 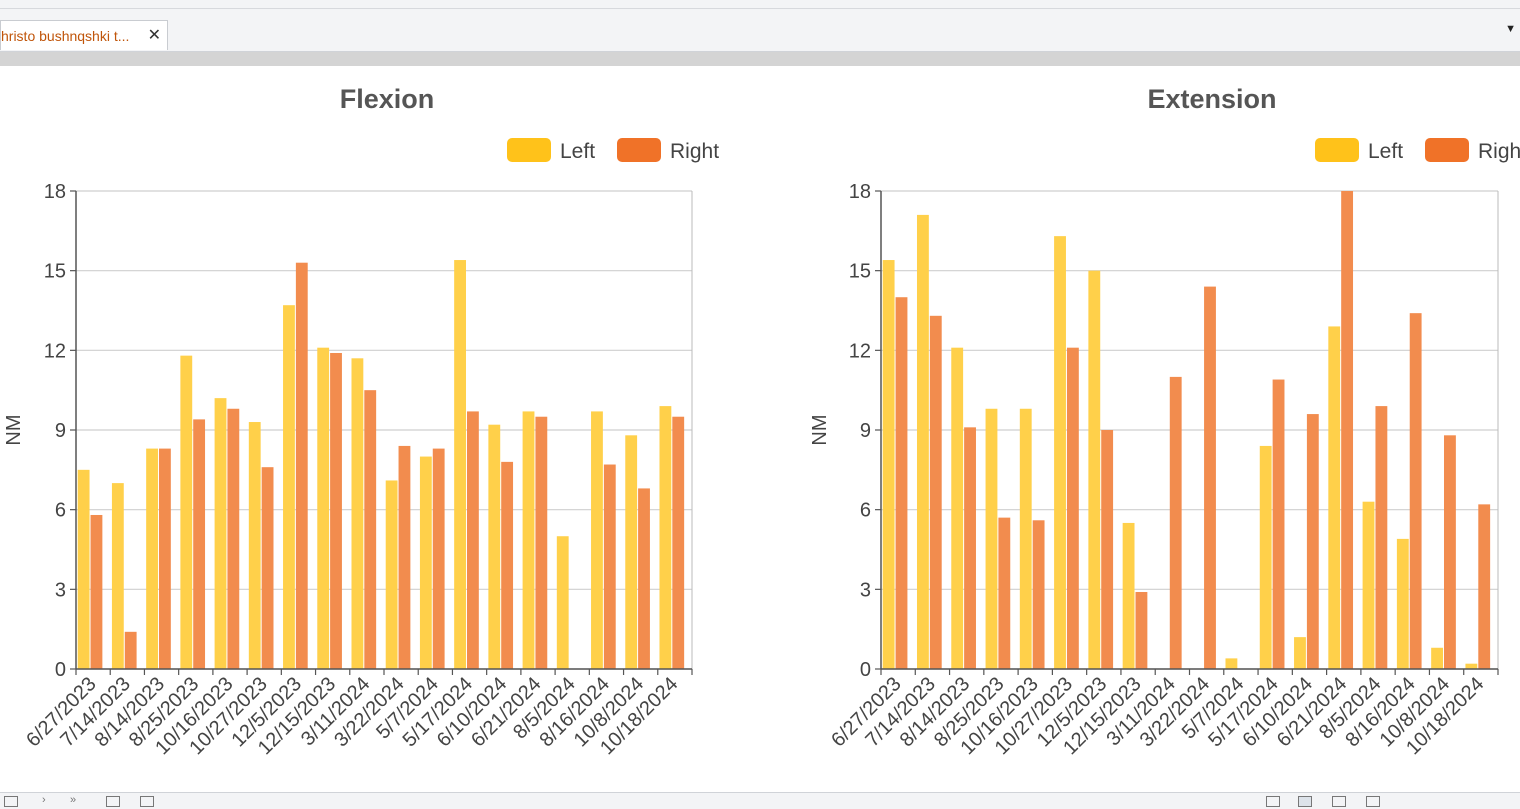 I want to click on chevron-down-icon: ▼, so click(x=1510, y=29).